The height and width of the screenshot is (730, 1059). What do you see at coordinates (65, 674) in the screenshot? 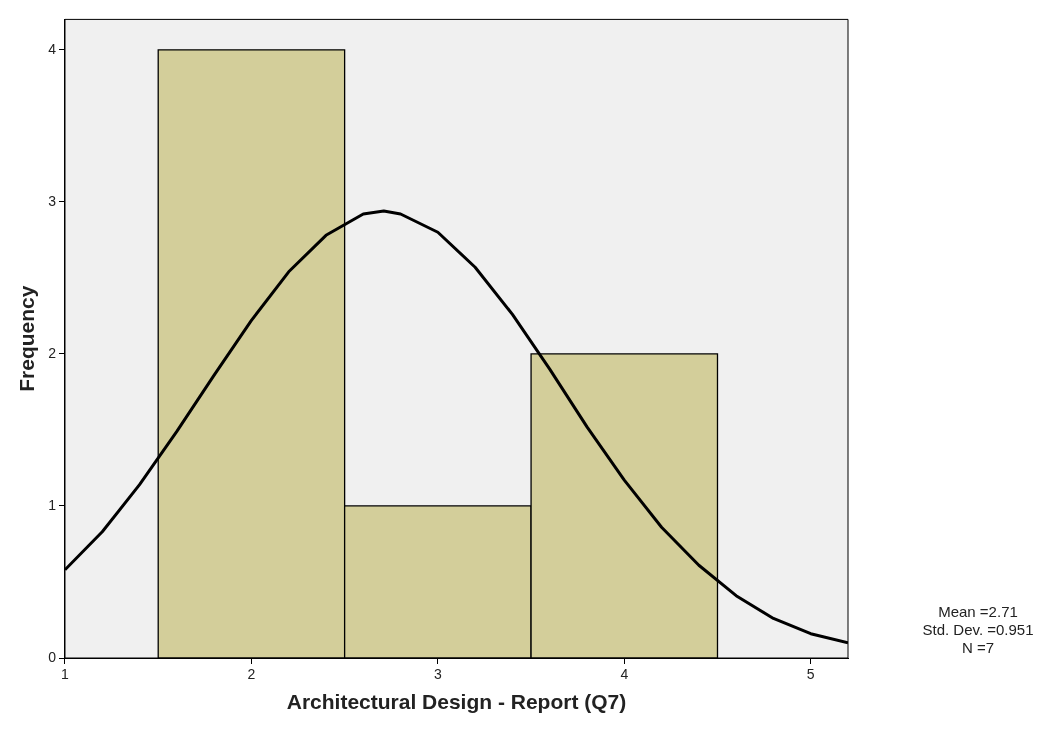
I see `x-tick-label: 1` at bounding box center [65, 674].